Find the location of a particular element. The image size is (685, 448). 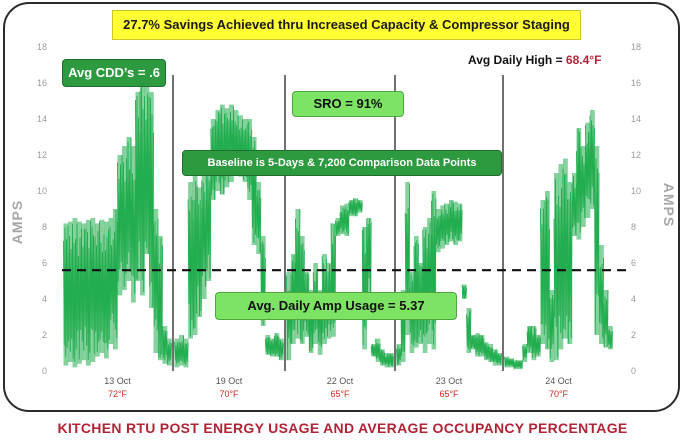

right-tick-label: 12 is located at coordinates (636, 155).